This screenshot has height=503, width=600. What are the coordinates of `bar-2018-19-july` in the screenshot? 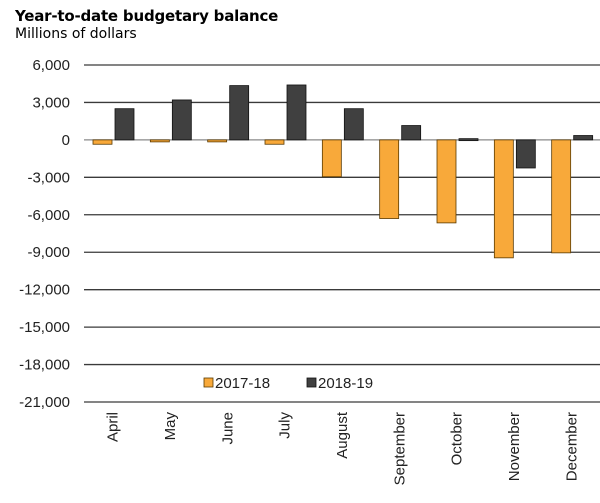 It's located at (296, 112).